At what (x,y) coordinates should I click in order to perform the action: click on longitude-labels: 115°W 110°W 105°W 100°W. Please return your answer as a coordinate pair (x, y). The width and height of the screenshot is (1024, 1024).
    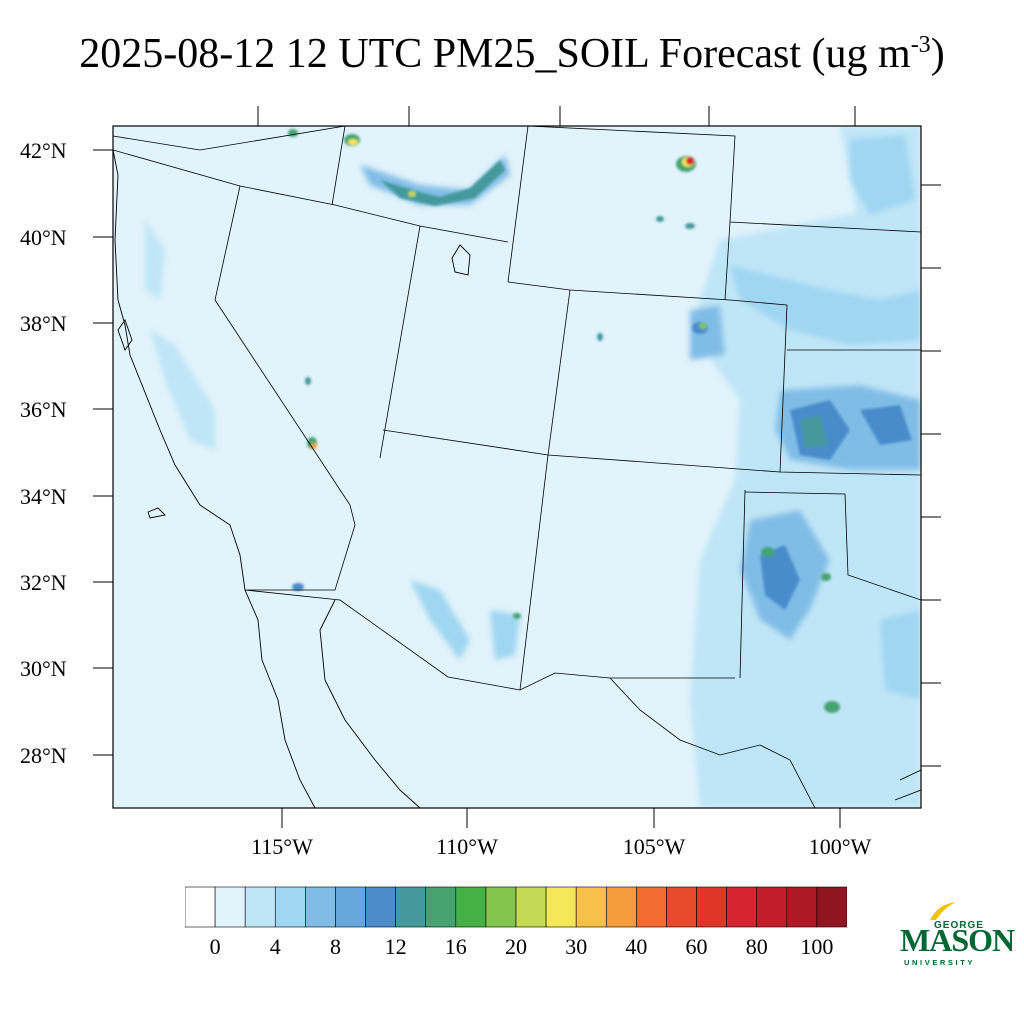
    Looking at the image, I should click on (561, 846).